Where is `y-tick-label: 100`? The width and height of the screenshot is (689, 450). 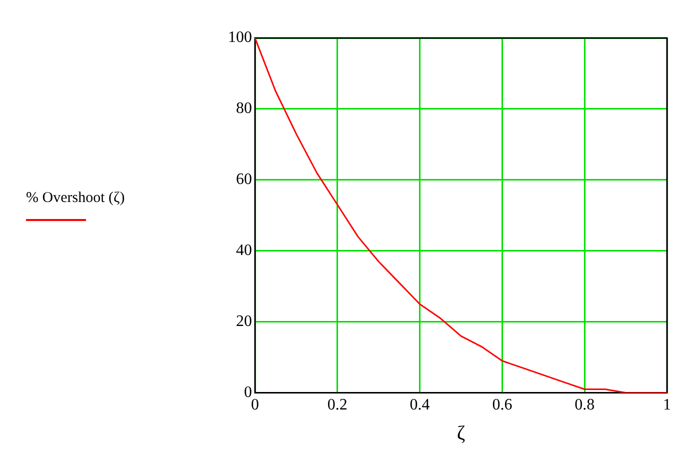
y-tick-label: 100 is located at coordinates (240, 37).